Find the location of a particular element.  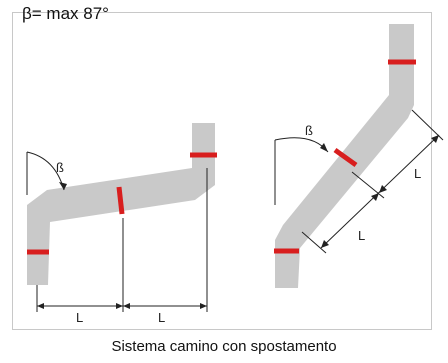

max-angle-formula: β= max 87° is located at coordinates (65, 13).